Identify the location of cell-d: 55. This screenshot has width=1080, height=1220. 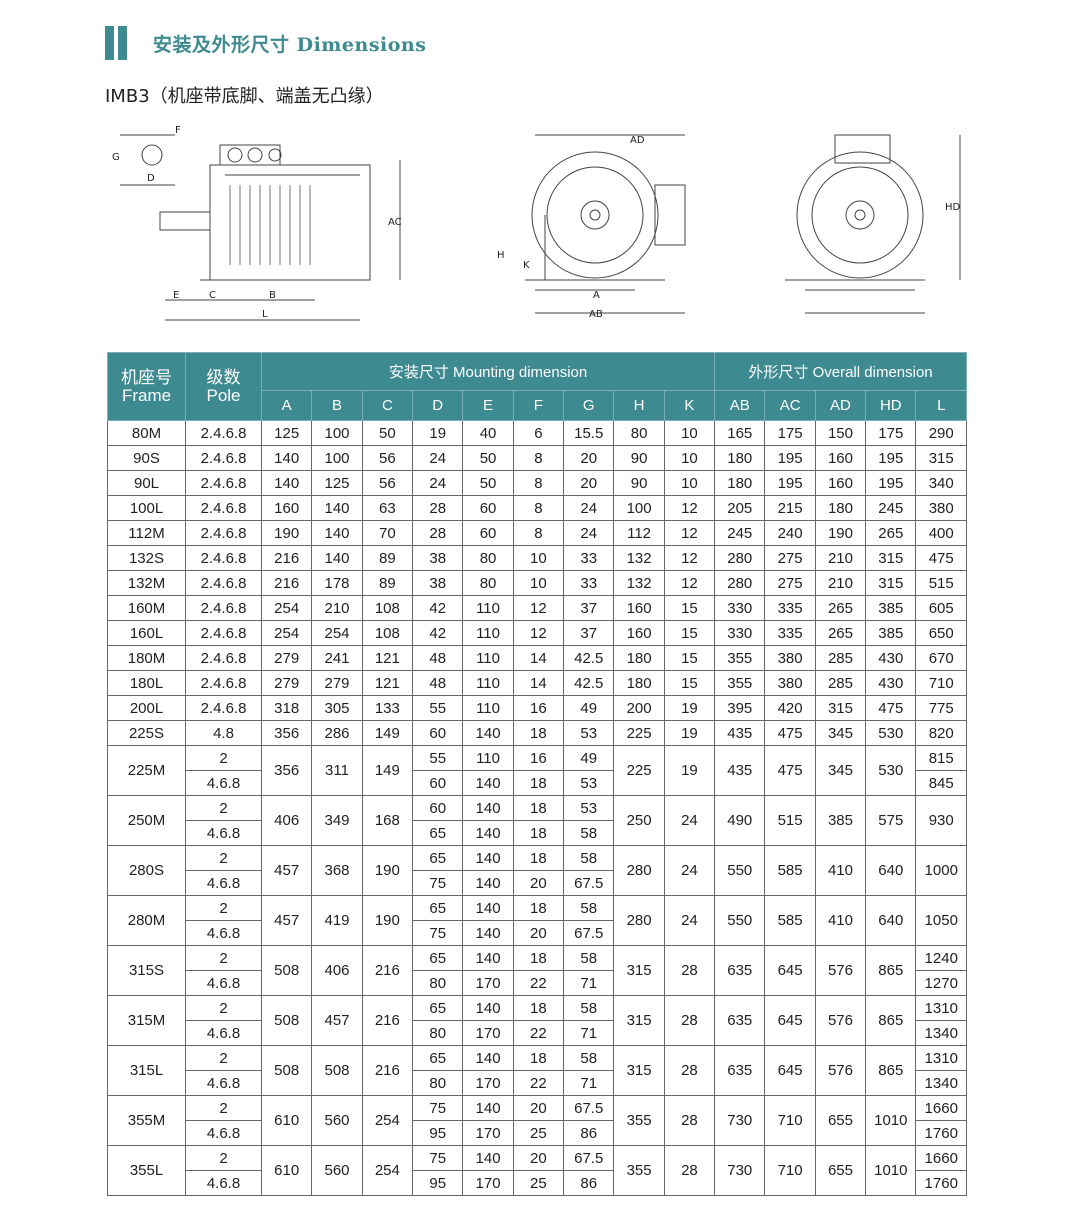
(438, 758).